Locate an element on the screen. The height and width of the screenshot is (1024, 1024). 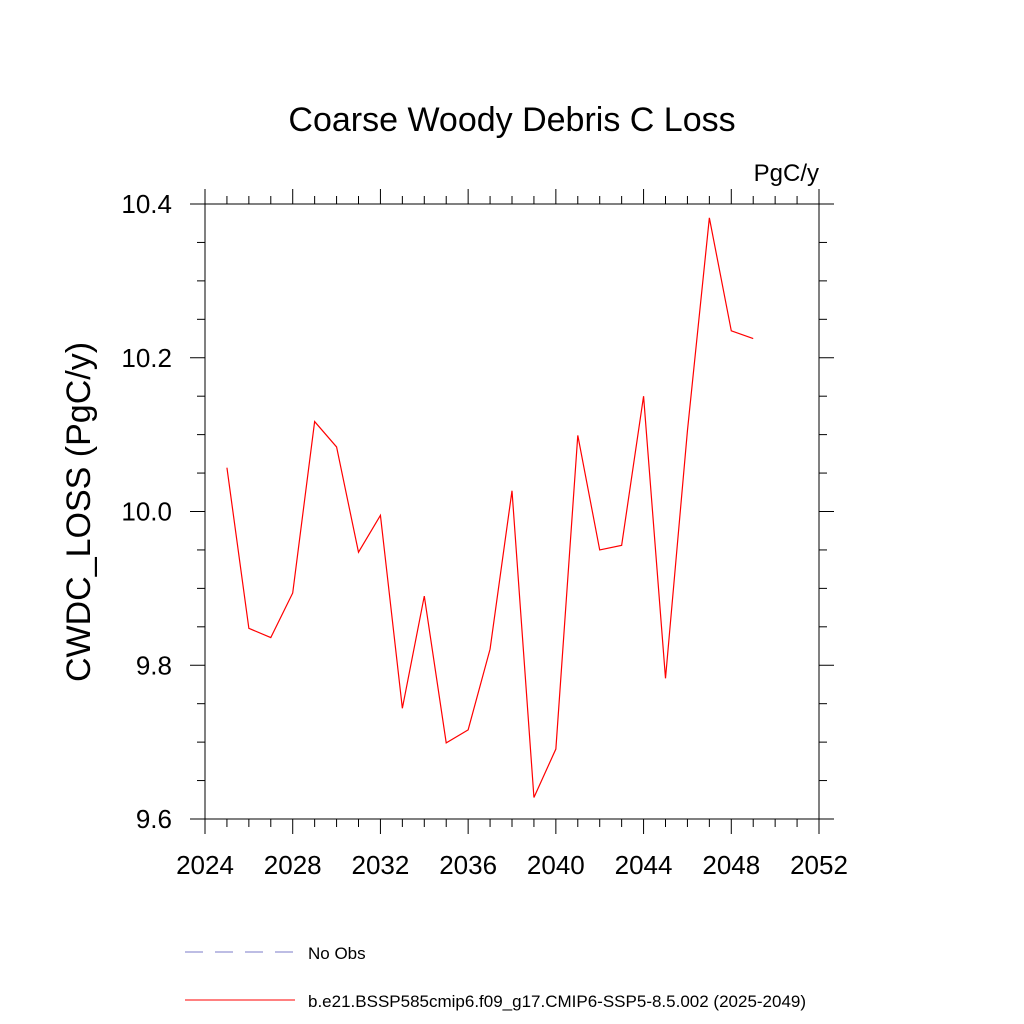
x-tick-label: 2028 is located at coordinates (293, 865).